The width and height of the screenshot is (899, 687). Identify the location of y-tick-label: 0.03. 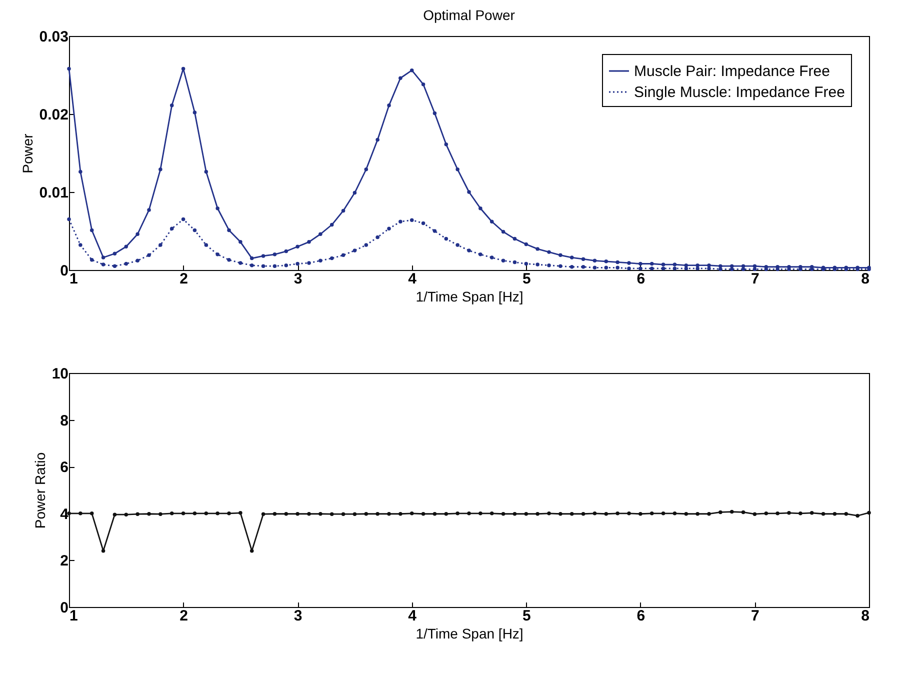
(53, 37).